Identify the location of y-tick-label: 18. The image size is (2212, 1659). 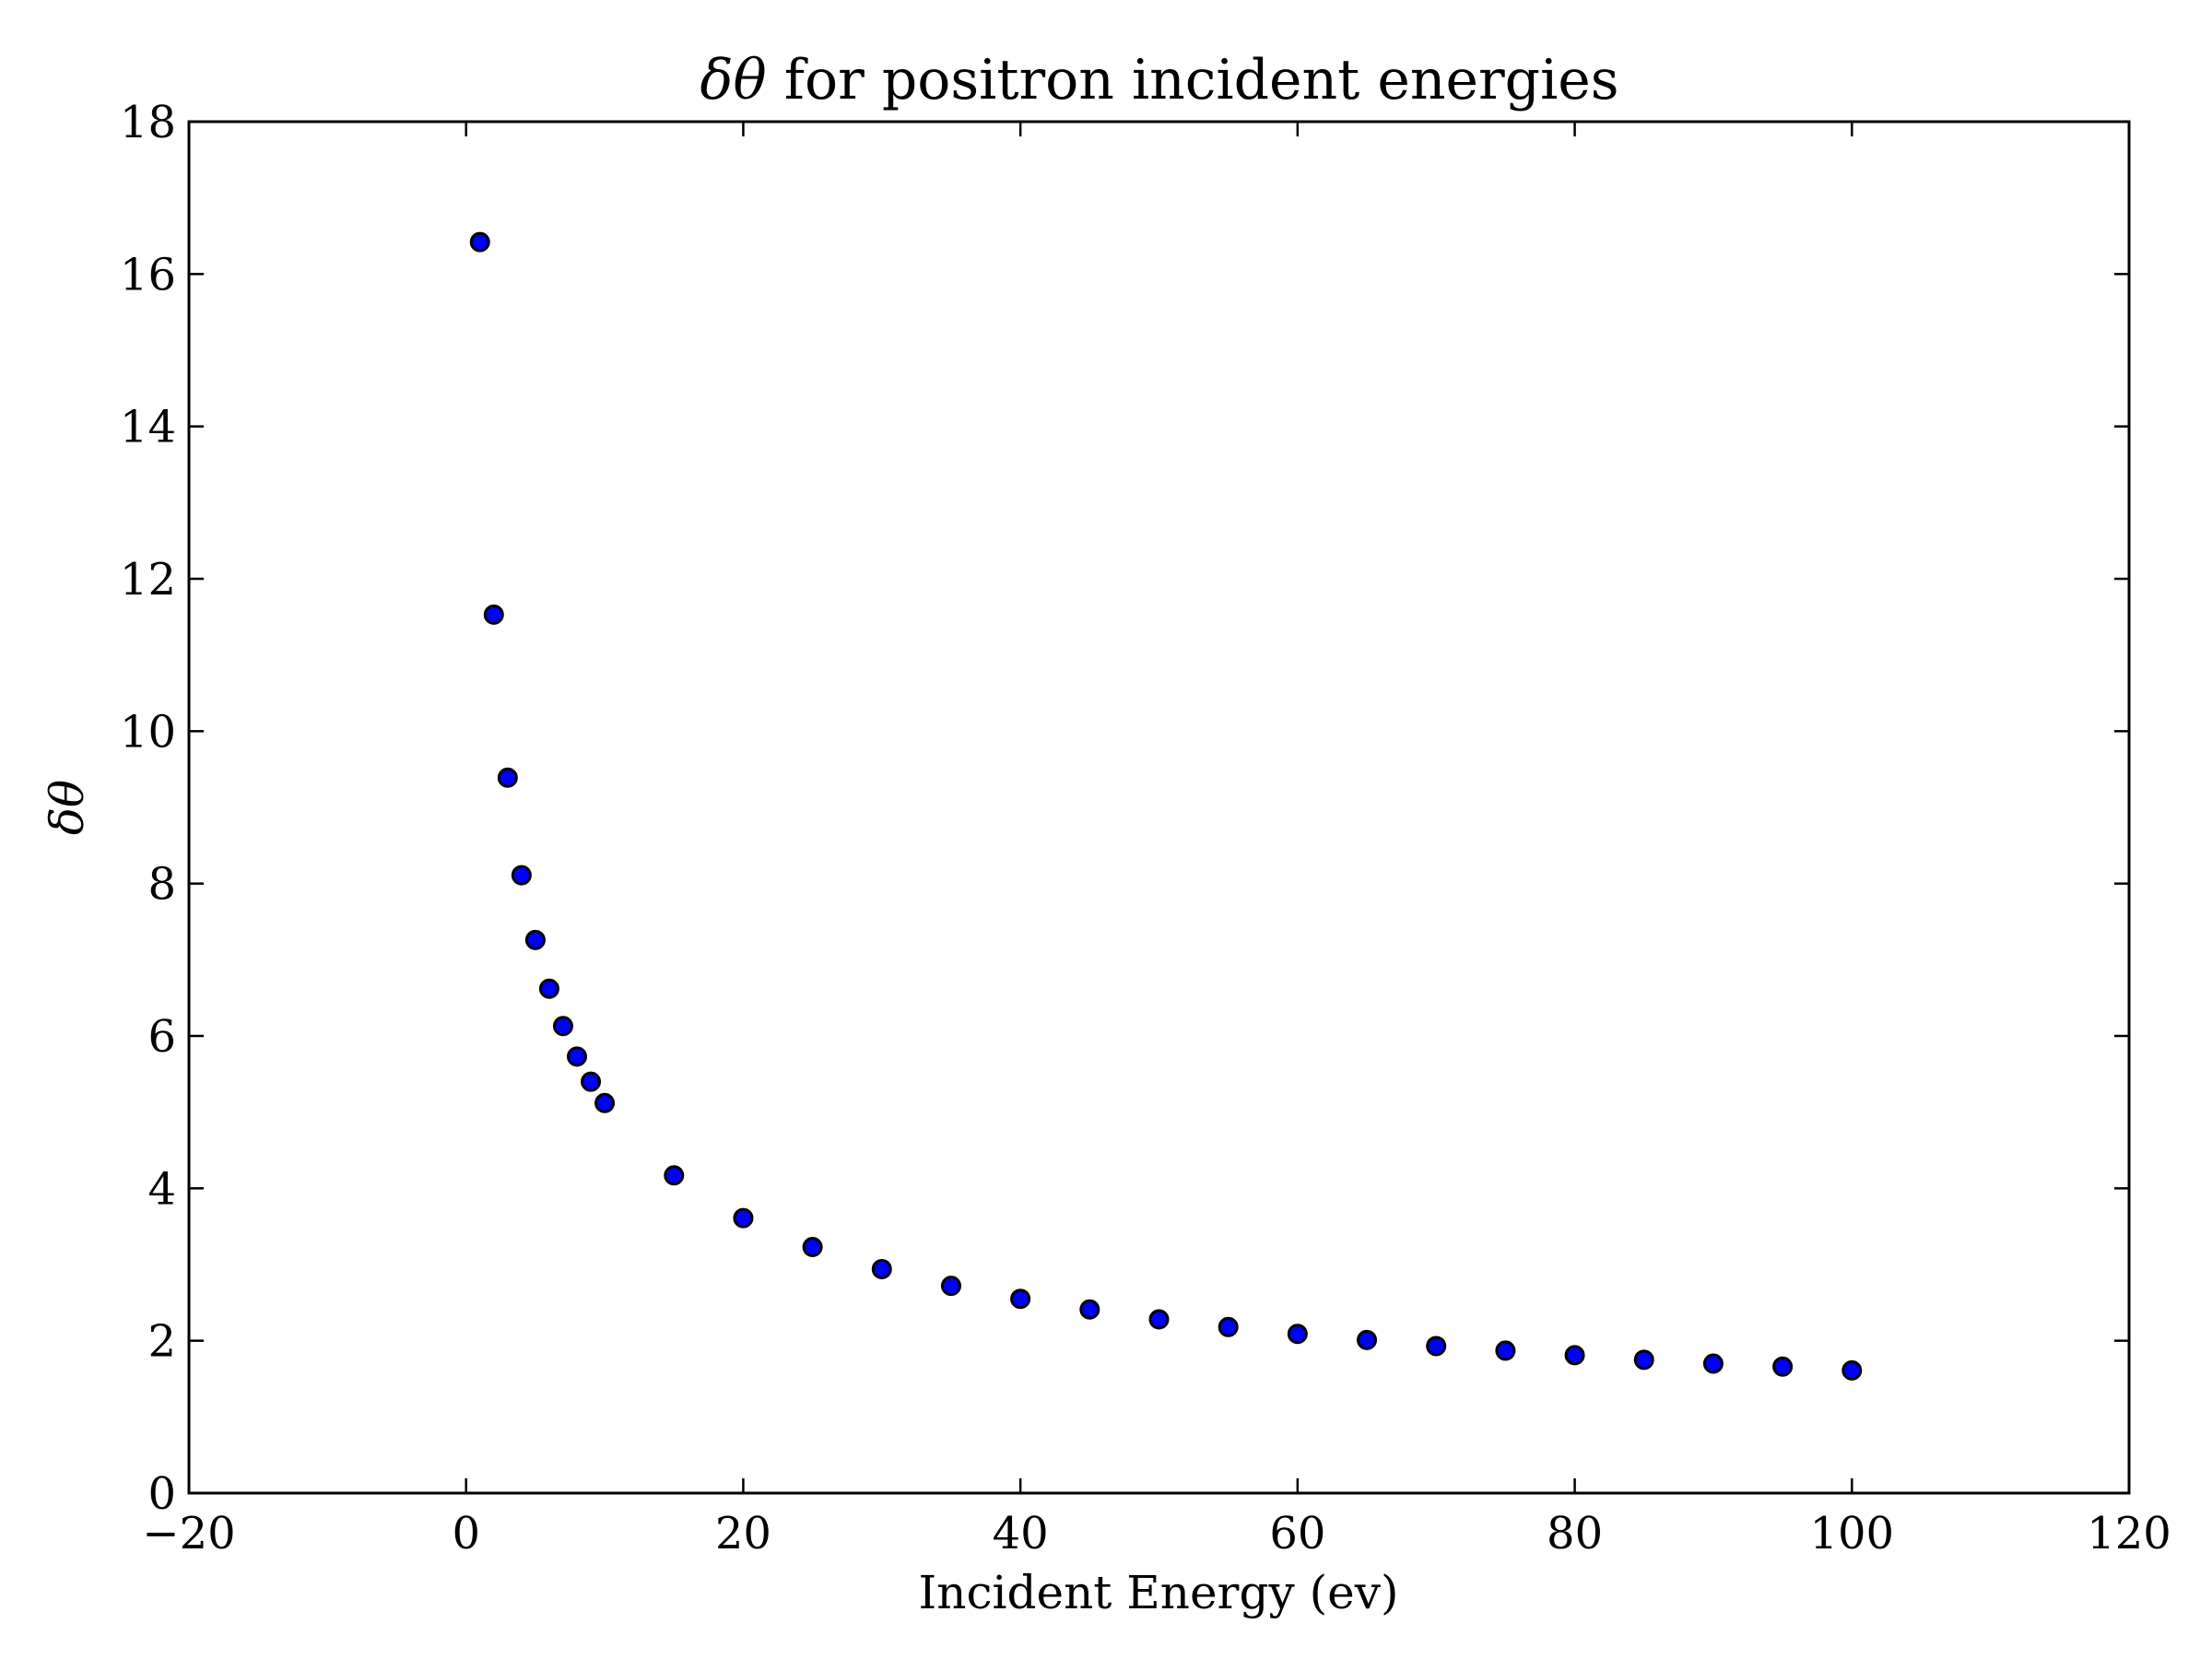
(148, 122).